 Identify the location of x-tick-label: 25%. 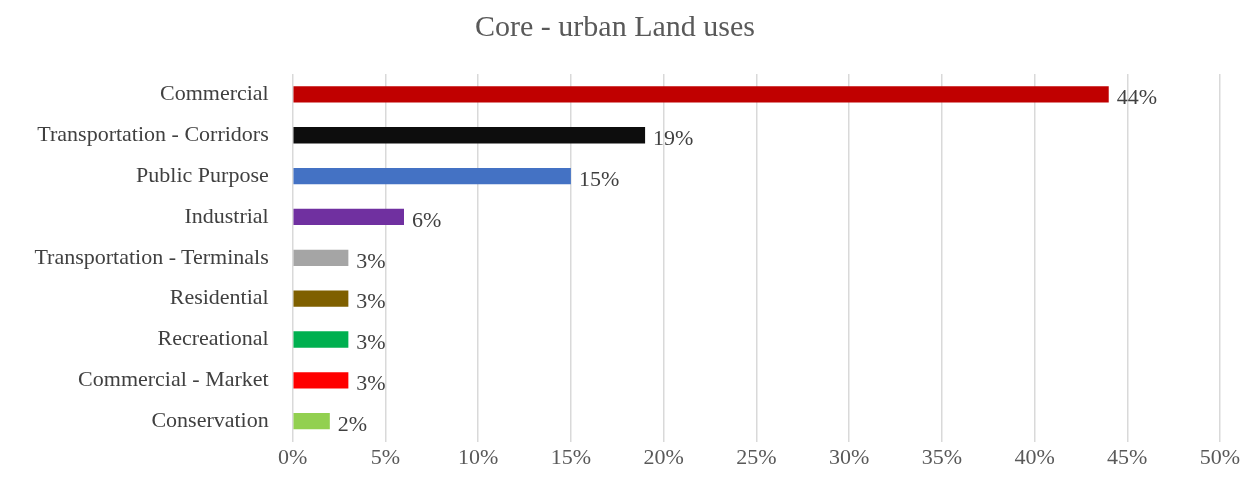
(756, 456).